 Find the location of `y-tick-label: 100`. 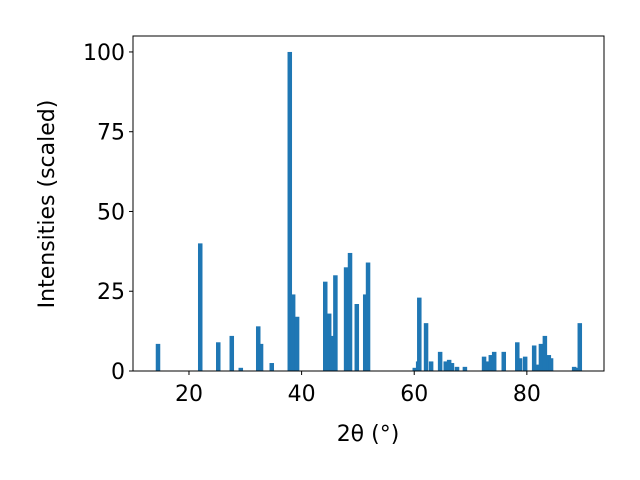

y-tick-label: 100 is located at coordinates (104, 53).